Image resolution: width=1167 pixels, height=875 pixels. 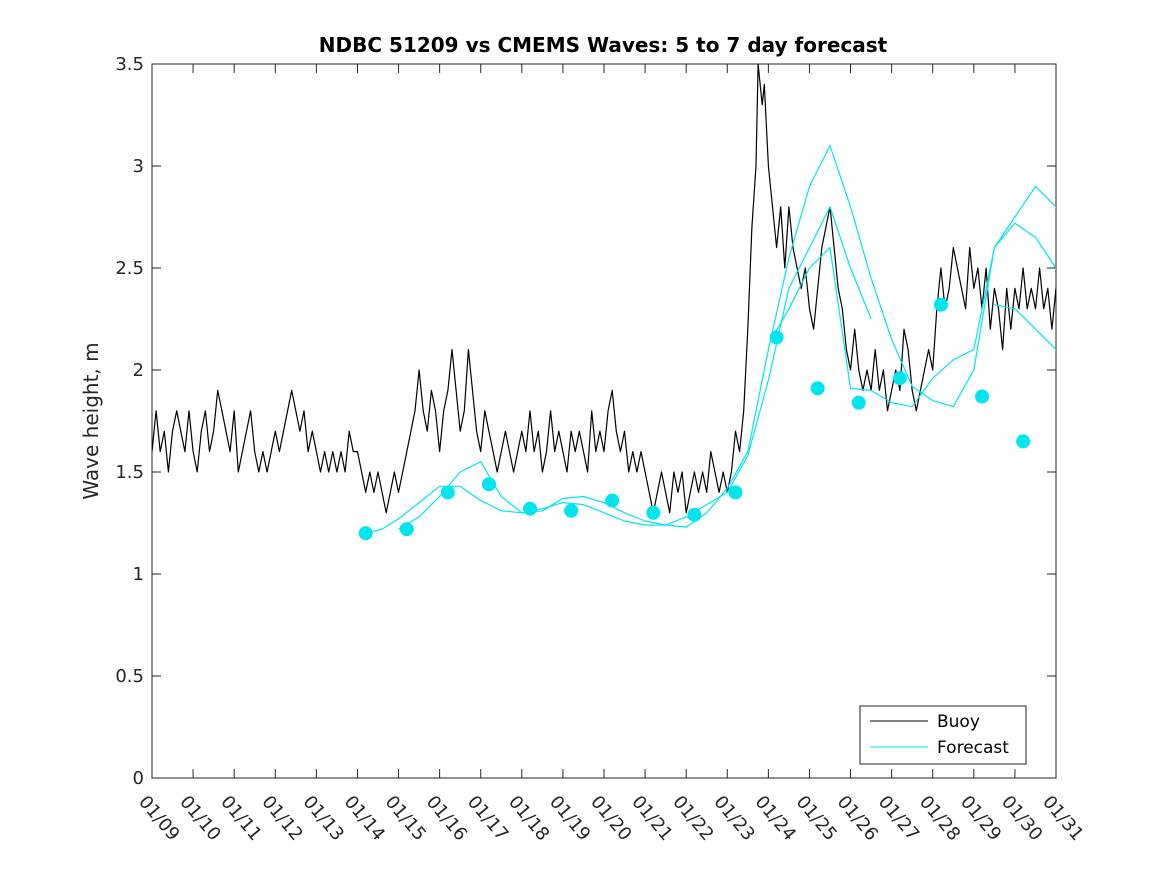 What do you see at coordinates (1062, 818) in the screenshot?
I see `x-tick-label: 01/31` at bounding box center [1062, 818].